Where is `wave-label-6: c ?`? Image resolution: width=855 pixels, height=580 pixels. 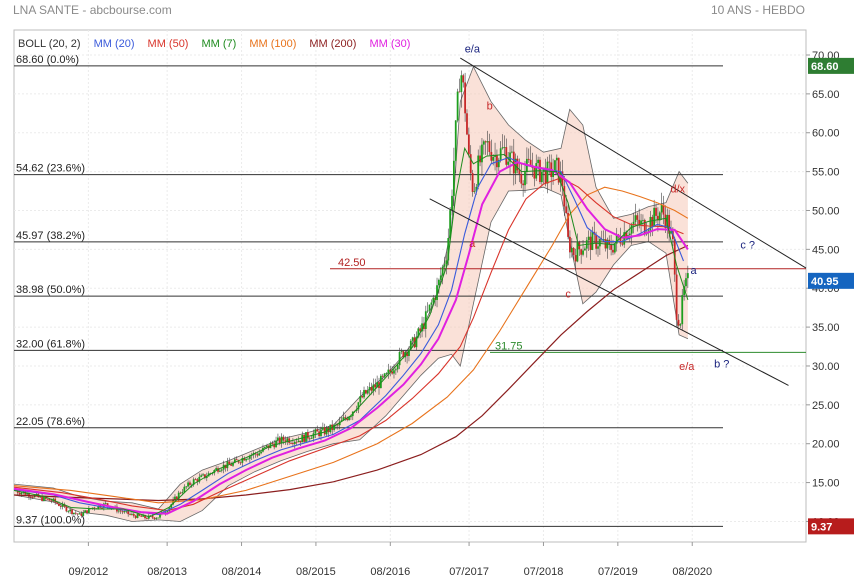 wave-label-6: c ? is located at coordinates (747, 246).